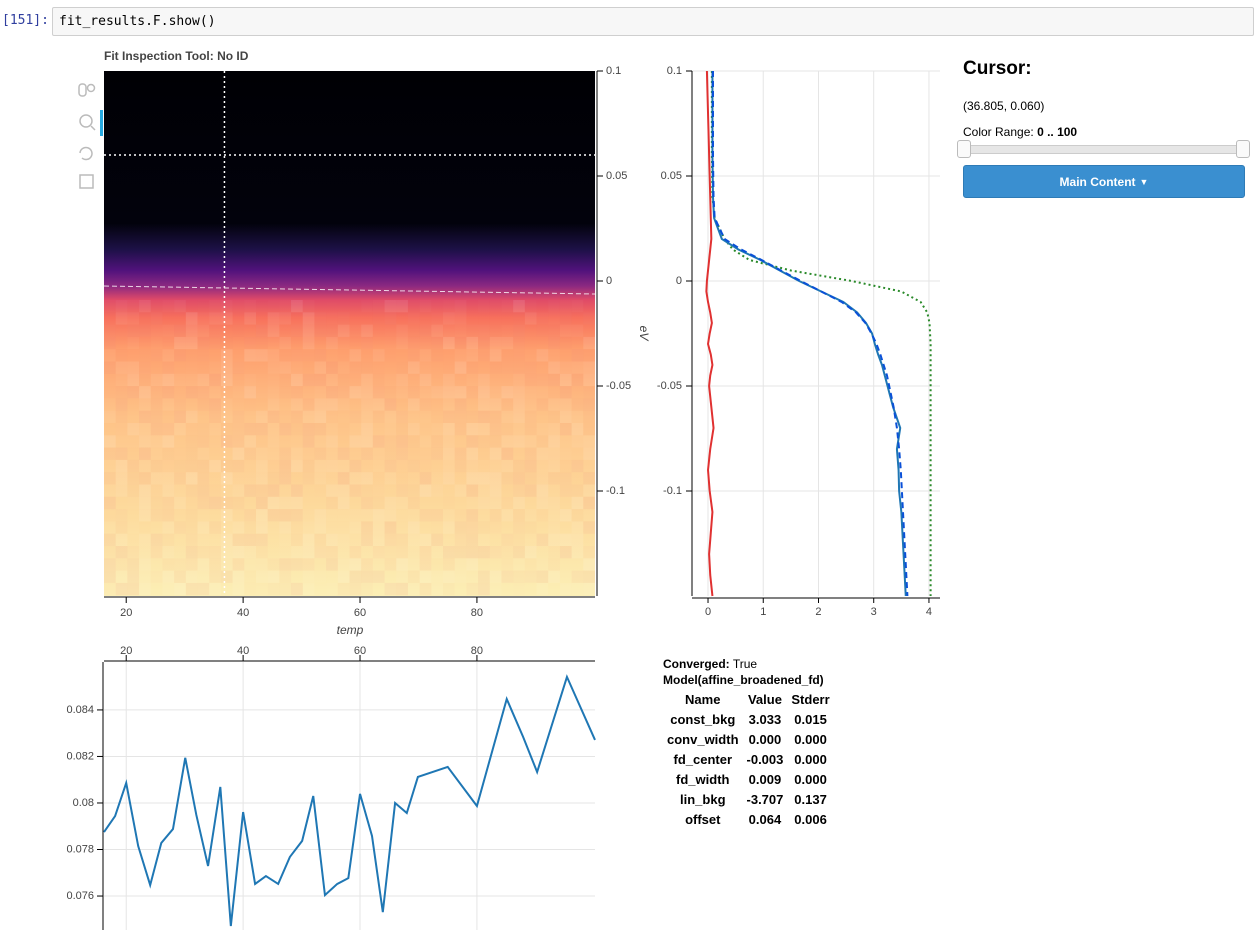 This screenshot has width=1254, height=941. What do you see at coordinates (1243, 149) in the screenshot?
I see `slider-handle-high` at bounding box center [1243, 149].